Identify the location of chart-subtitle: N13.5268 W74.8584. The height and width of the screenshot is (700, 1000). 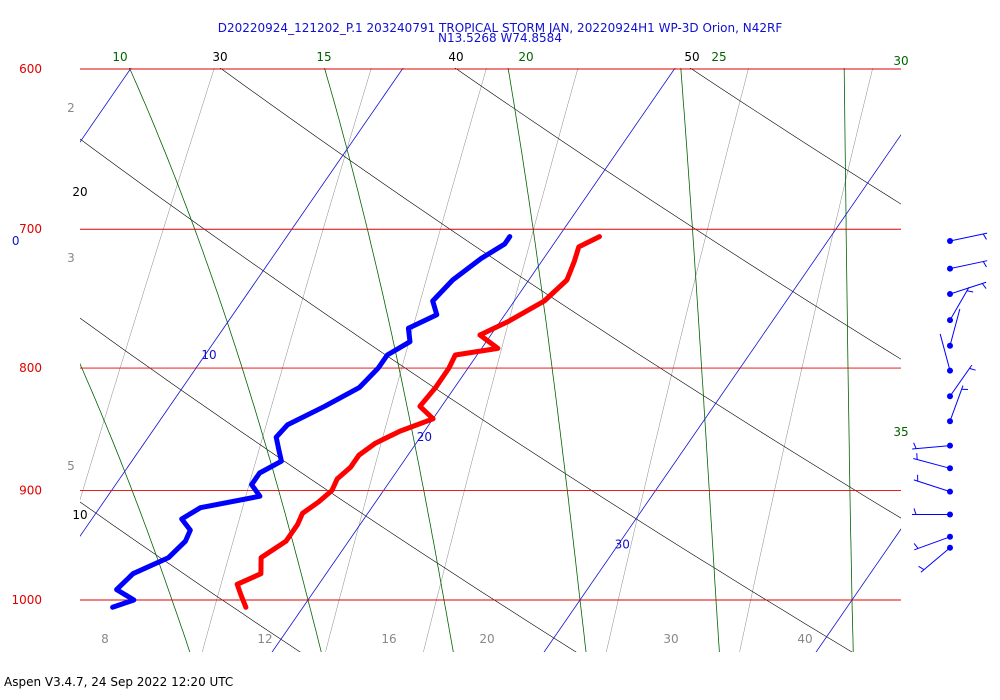
(500, 38).